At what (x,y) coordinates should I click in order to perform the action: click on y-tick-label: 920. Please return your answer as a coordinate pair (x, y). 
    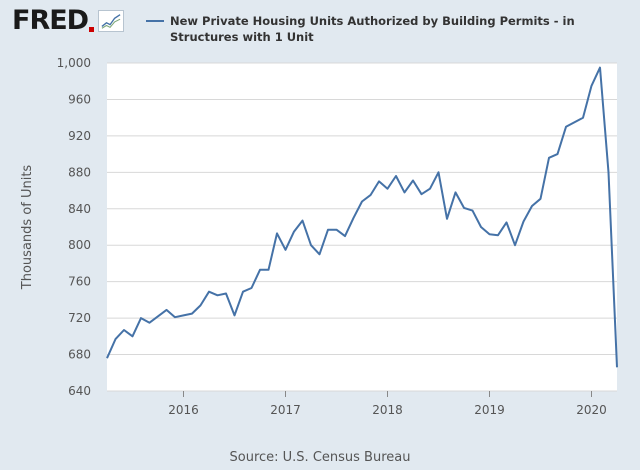
    Looking at the image, I should click on (79, 136).